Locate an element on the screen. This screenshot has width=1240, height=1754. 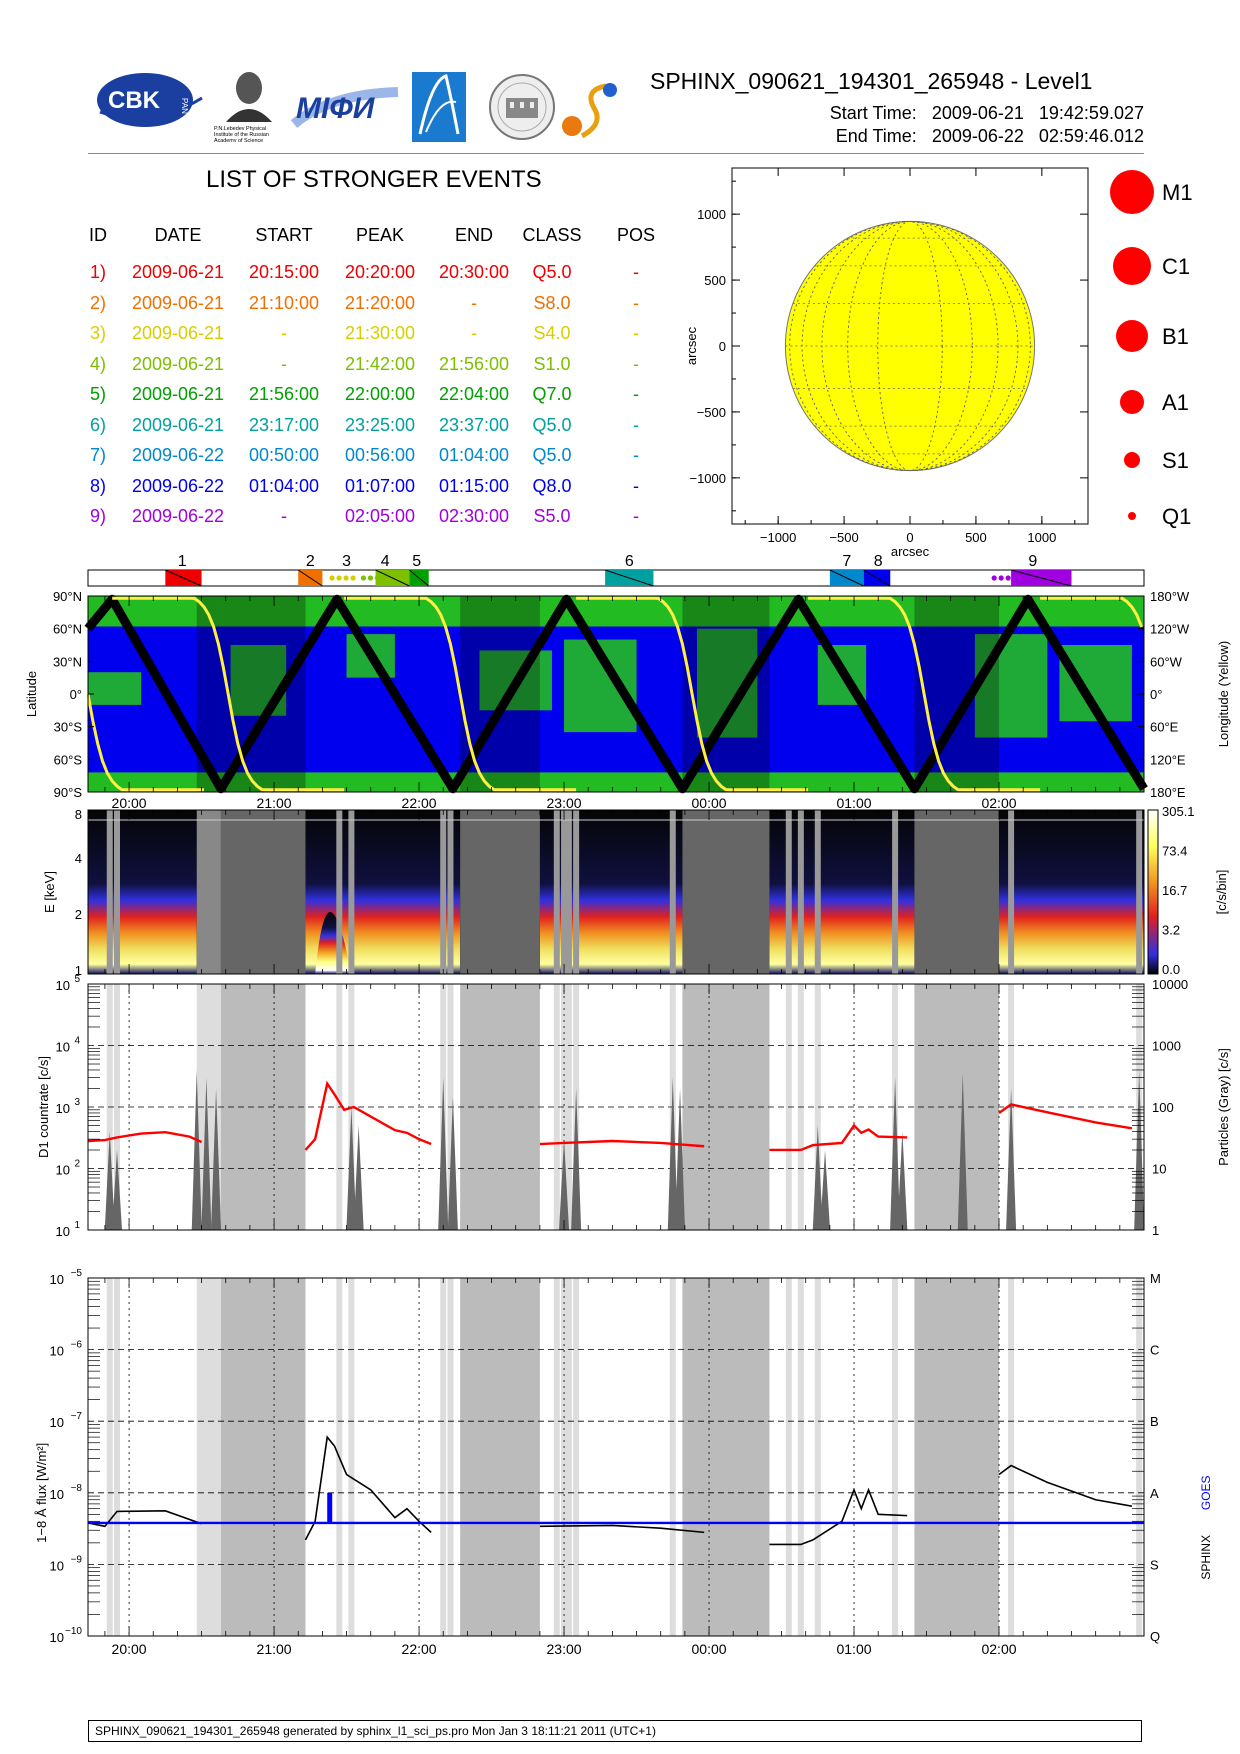
legend-sphinx: SPHINX is located at coordinates (1206, 1557).